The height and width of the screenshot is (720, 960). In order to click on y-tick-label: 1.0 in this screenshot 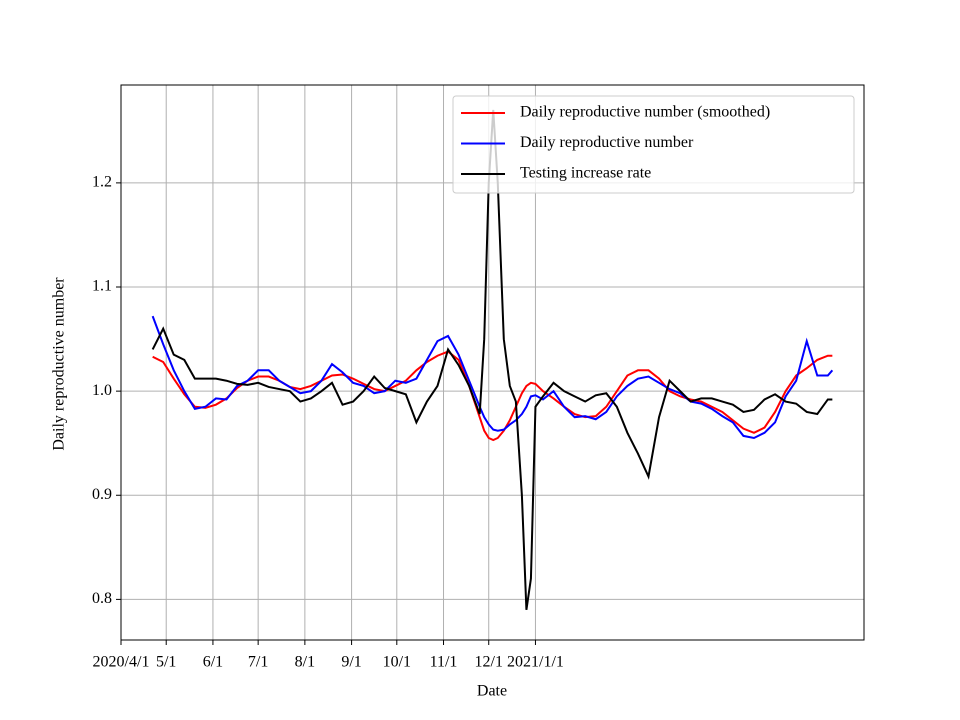, I will do `click(102, 390)`.